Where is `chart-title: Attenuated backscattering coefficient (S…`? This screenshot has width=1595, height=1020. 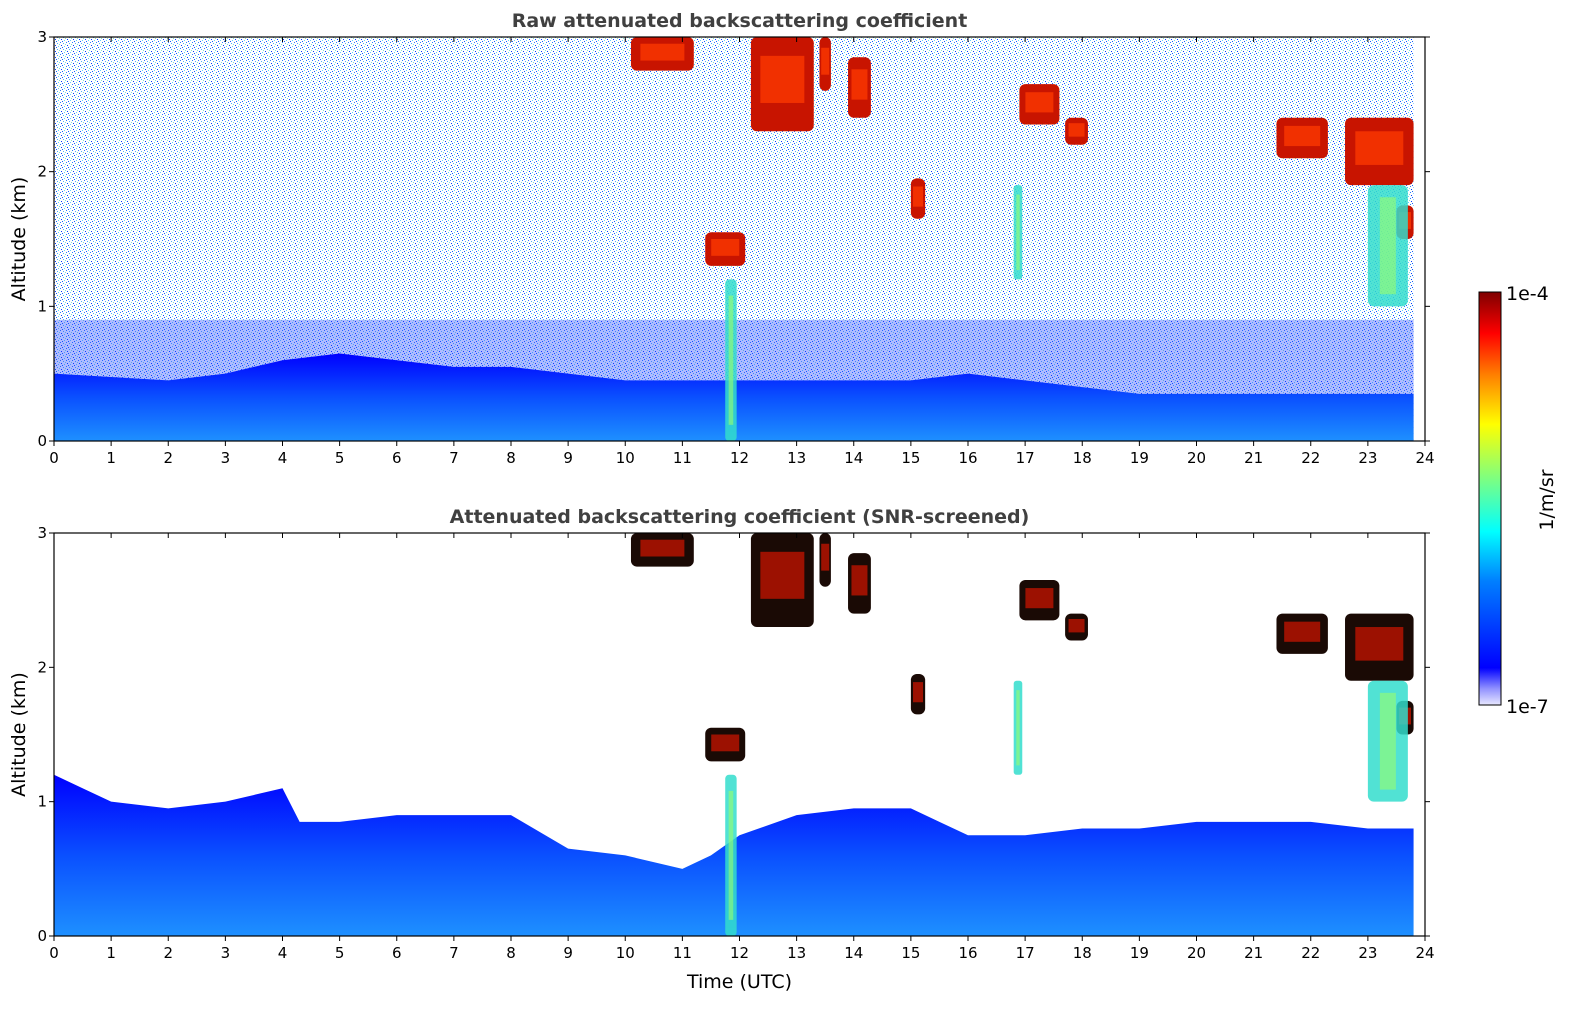
chart-title: Attenuated backscattering coefficient (S… is located at coordinates (740, 517).